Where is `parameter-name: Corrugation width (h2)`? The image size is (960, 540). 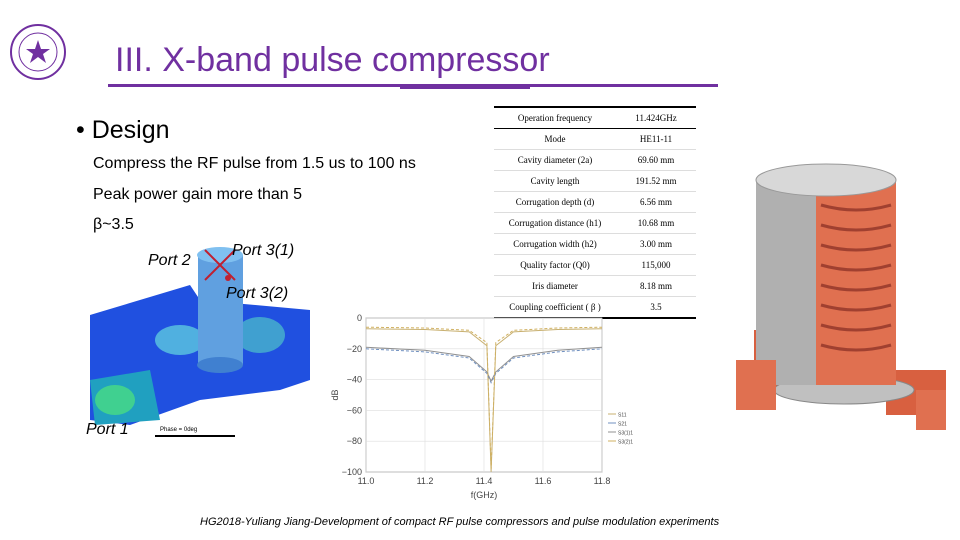
parameter-name: Corrugation width (h2) is located at coordinates (555, 244).